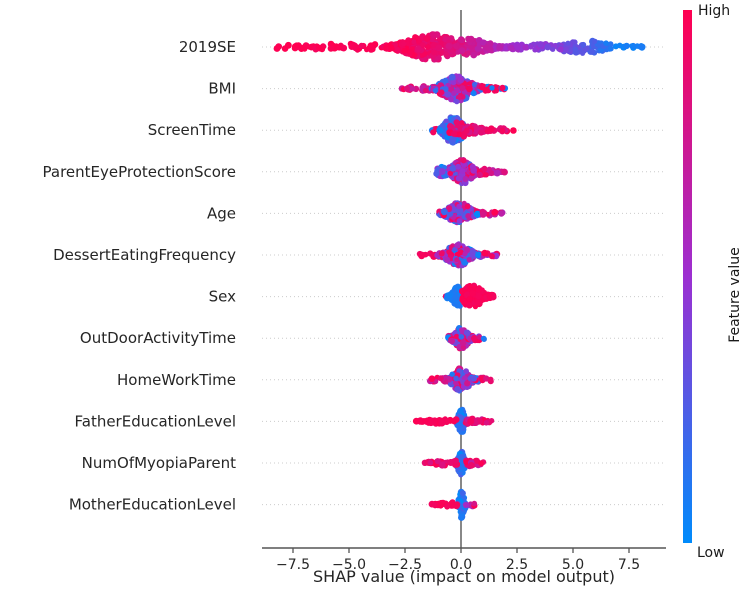 Image resolution: width=744 pixels, height=595 pixels. I want to click on beeswarm-row-DessertEatingFrequency, so click(458, 255).